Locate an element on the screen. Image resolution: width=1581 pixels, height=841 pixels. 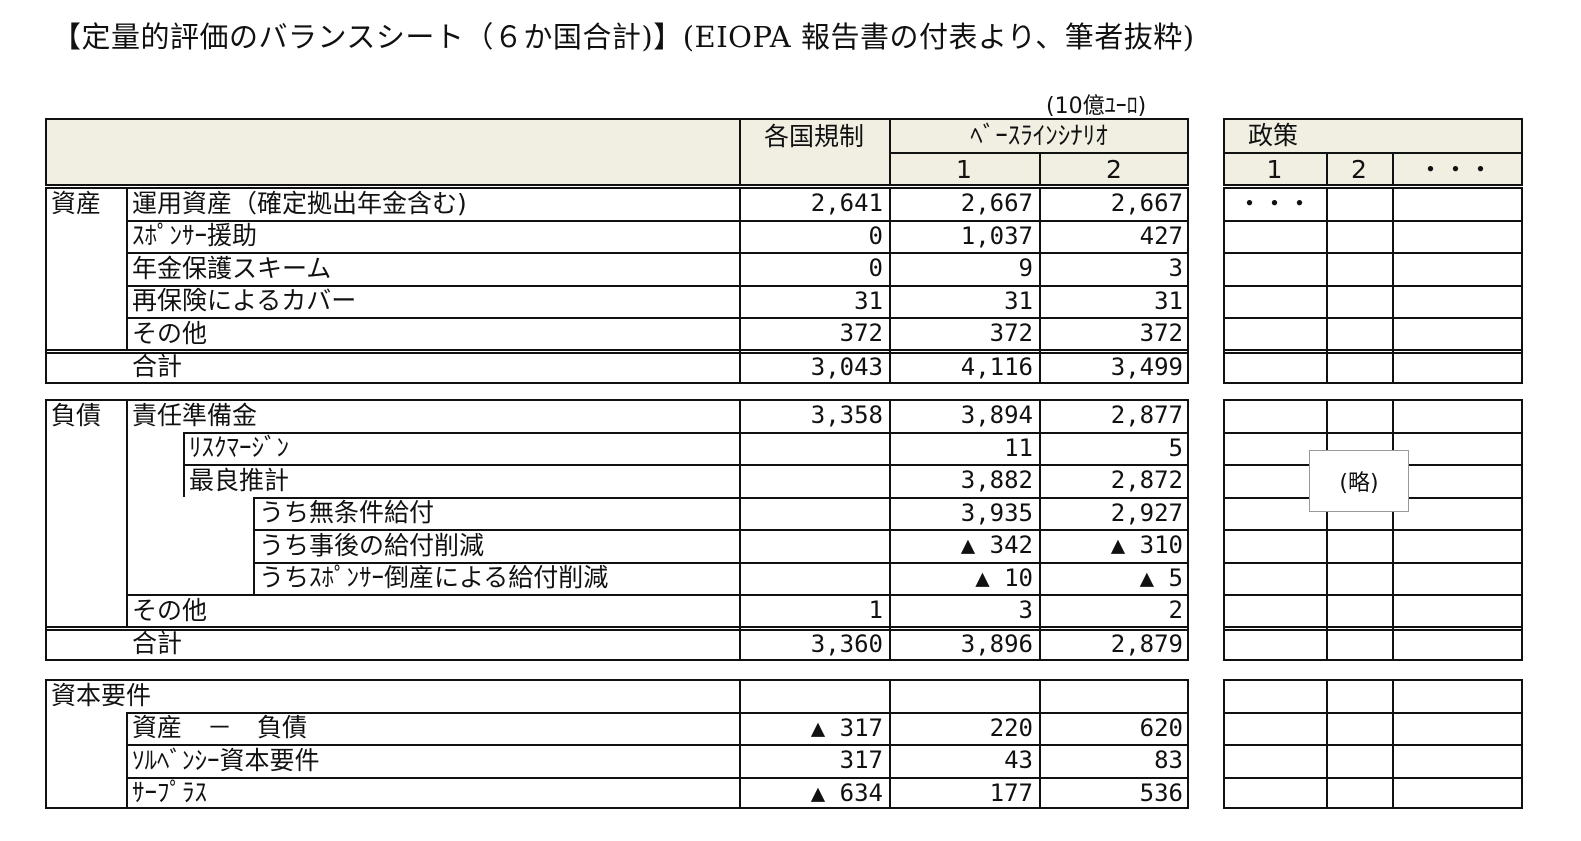
liabilities-value-baseline2: ▲ 5 is located at coordinates (1161, 577).